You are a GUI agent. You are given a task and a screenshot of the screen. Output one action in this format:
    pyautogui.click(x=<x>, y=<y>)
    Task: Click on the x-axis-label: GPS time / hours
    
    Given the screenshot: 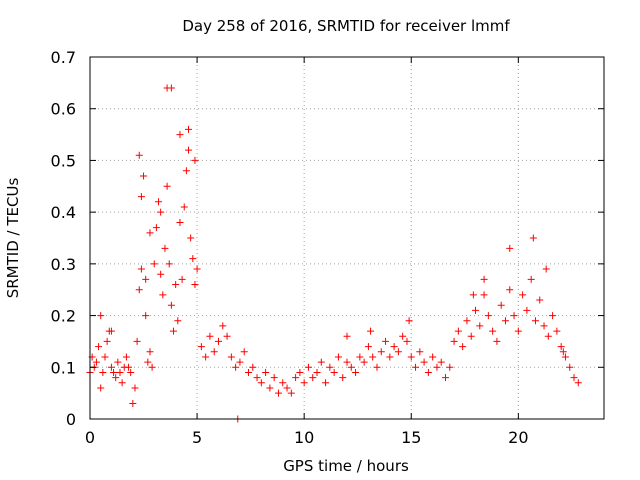 What is the action you would take?
    pyautogui.click(x=346, y=466)
    